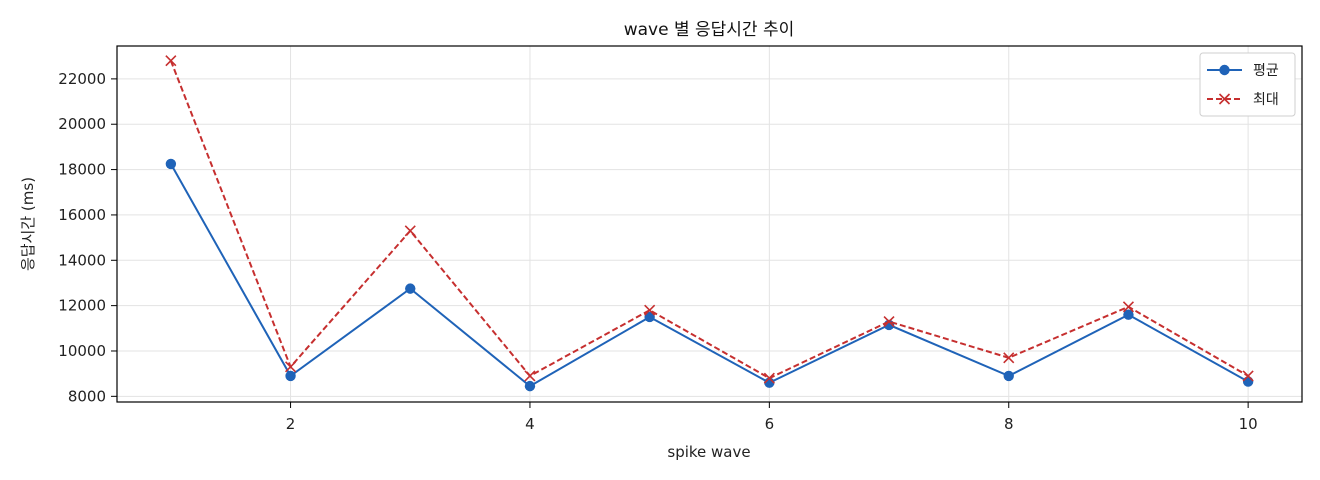 The width and height of the screenshot is (1320, 480). Describe the element at coordinates (82, 79) in the screenshot. I see `y-tick-label: 22000` at that location.